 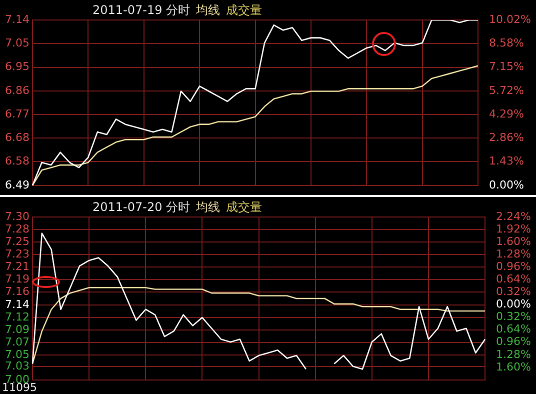 I want to click on y-tick-label: 6.77, so click(x=17, y=113).